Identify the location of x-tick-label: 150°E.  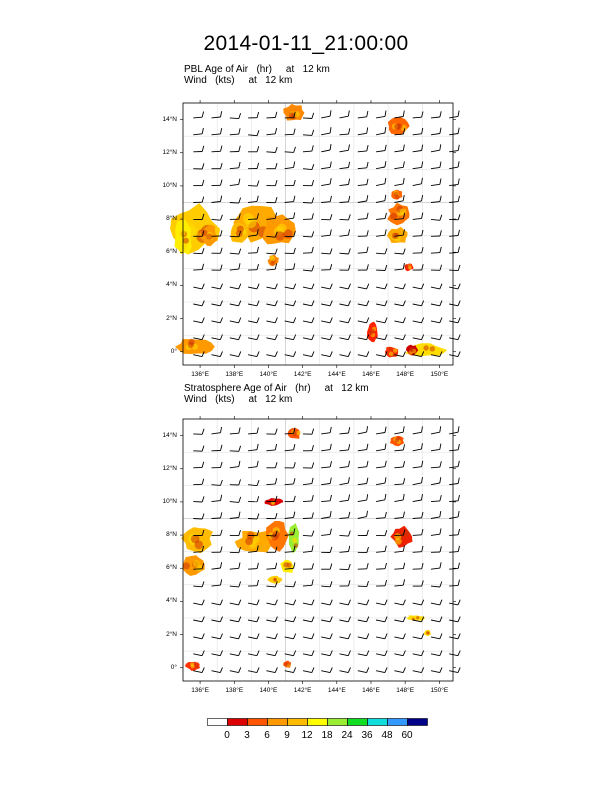
(439, 690).